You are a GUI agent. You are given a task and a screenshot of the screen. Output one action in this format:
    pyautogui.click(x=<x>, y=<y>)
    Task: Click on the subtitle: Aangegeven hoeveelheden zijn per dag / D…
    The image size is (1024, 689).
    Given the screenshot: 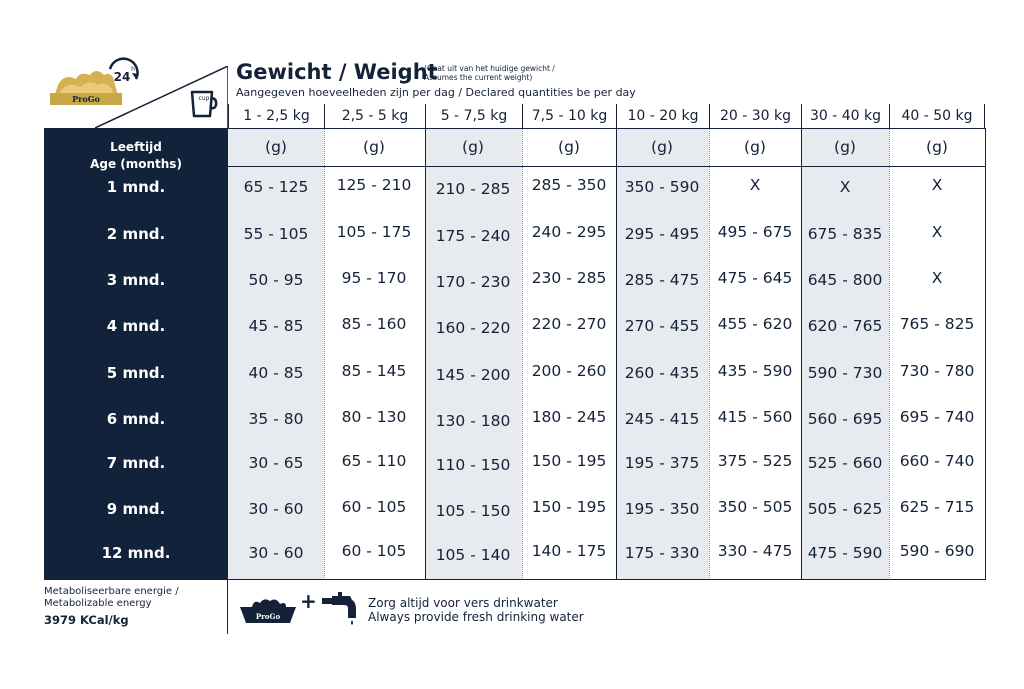 What is the action you would take?
    pyautogui.click(x=436, y=92)
    